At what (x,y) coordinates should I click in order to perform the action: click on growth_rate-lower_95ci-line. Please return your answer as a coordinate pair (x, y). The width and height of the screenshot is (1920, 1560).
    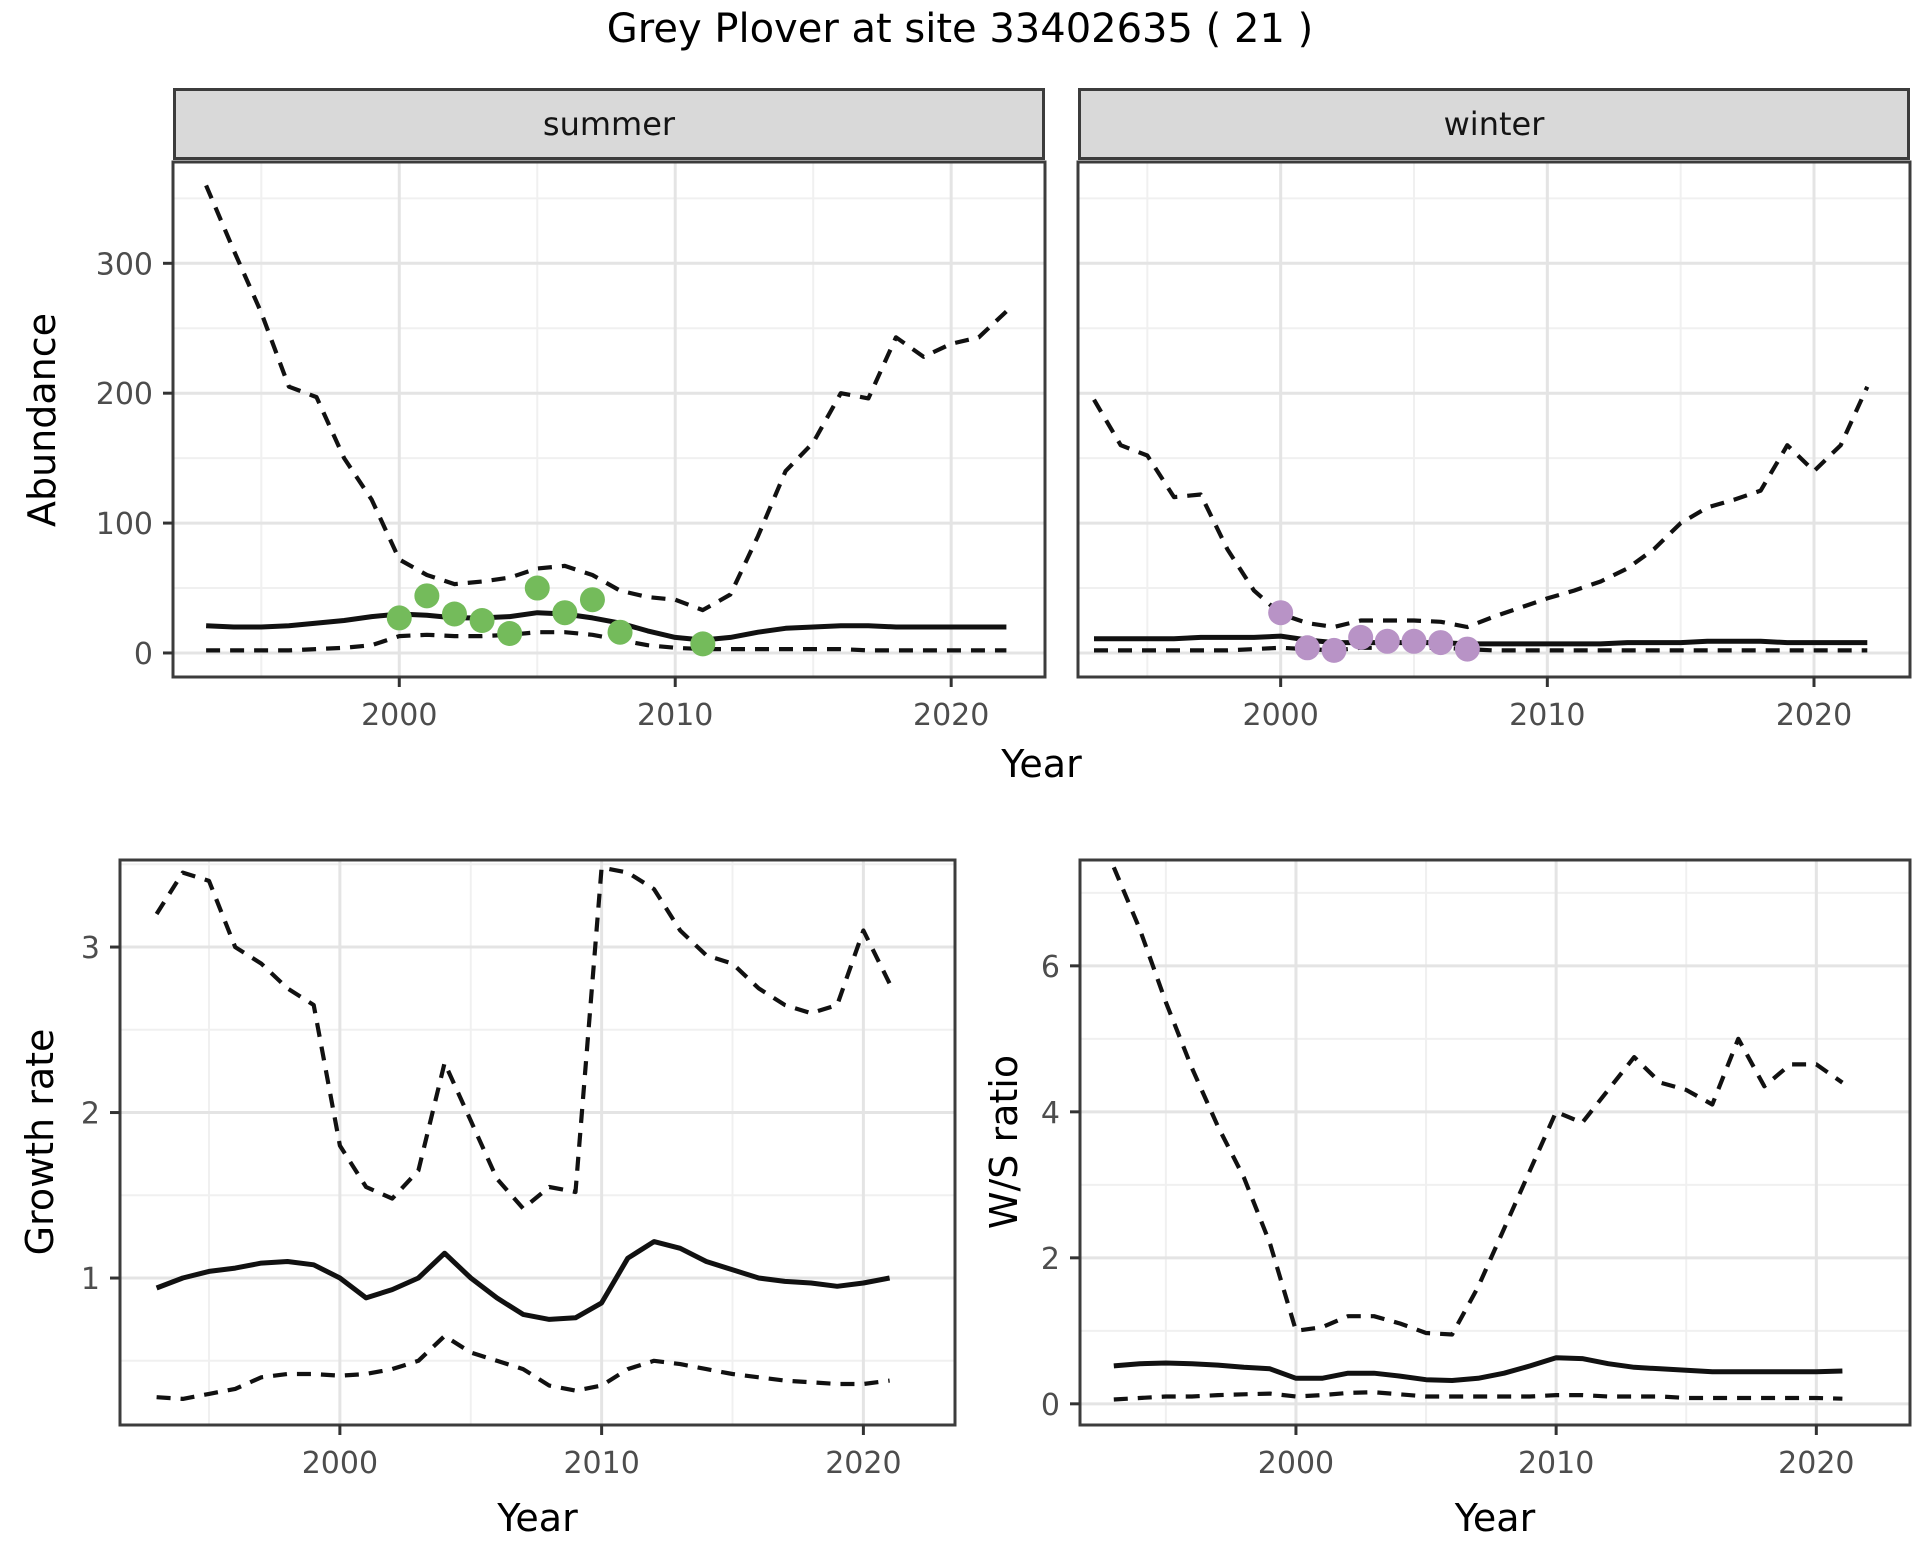
    Looking at the image, I should click on (523, 1367).